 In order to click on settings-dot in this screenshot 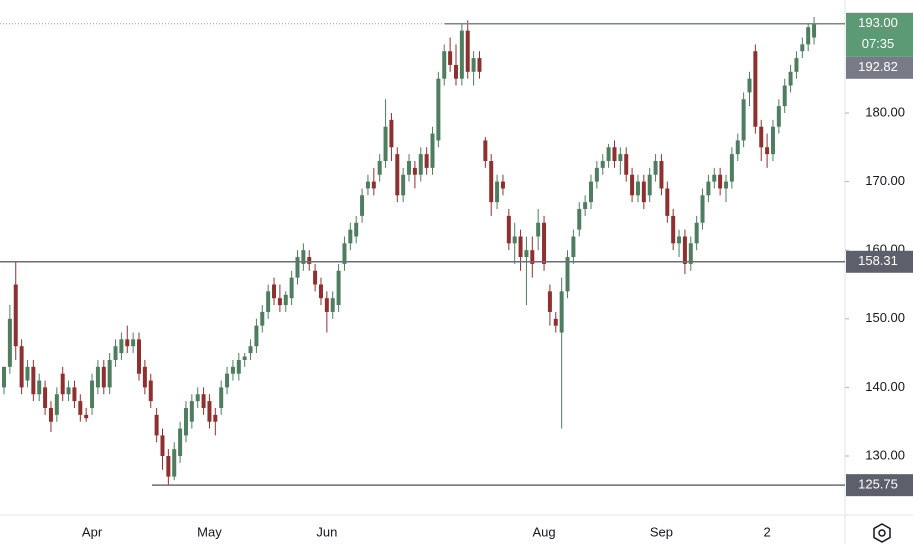, I will do `click(882, 533)`.